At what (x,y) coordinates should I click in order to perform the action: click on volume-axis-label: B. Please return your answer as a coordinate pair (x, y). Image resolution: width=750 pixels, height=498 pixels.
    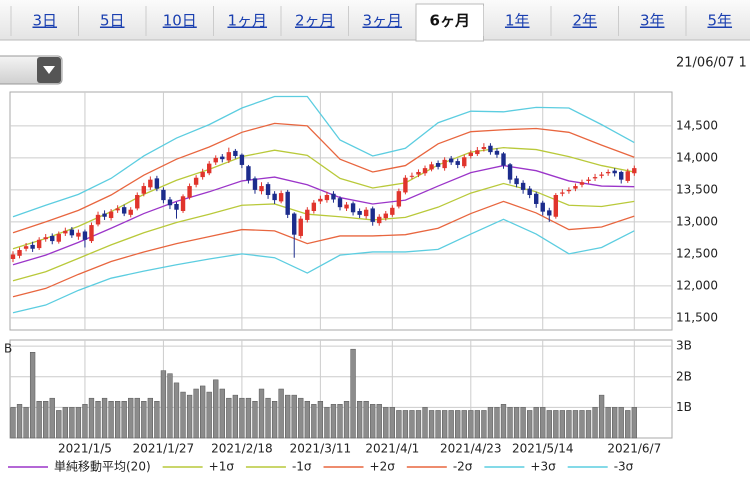
    Looking at the image, I should click on (8, 349).